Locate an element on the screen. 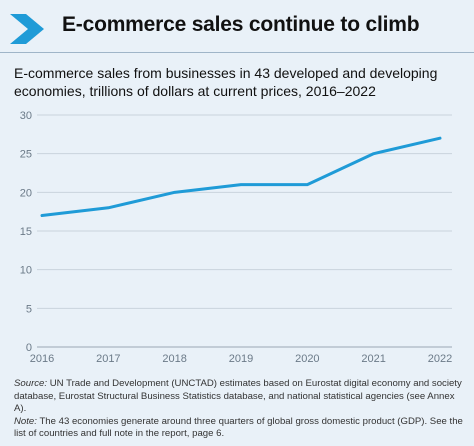  y-tick-label: 20 is located at coordinates (26, 193).